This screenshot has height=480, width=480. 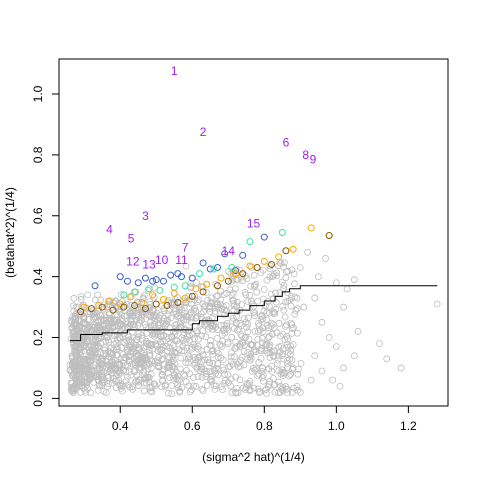 What do you see at coordinates (38, 93) in the screenshot?
I see `y-tick-label: 1.0` at bounding box center [38, 93].